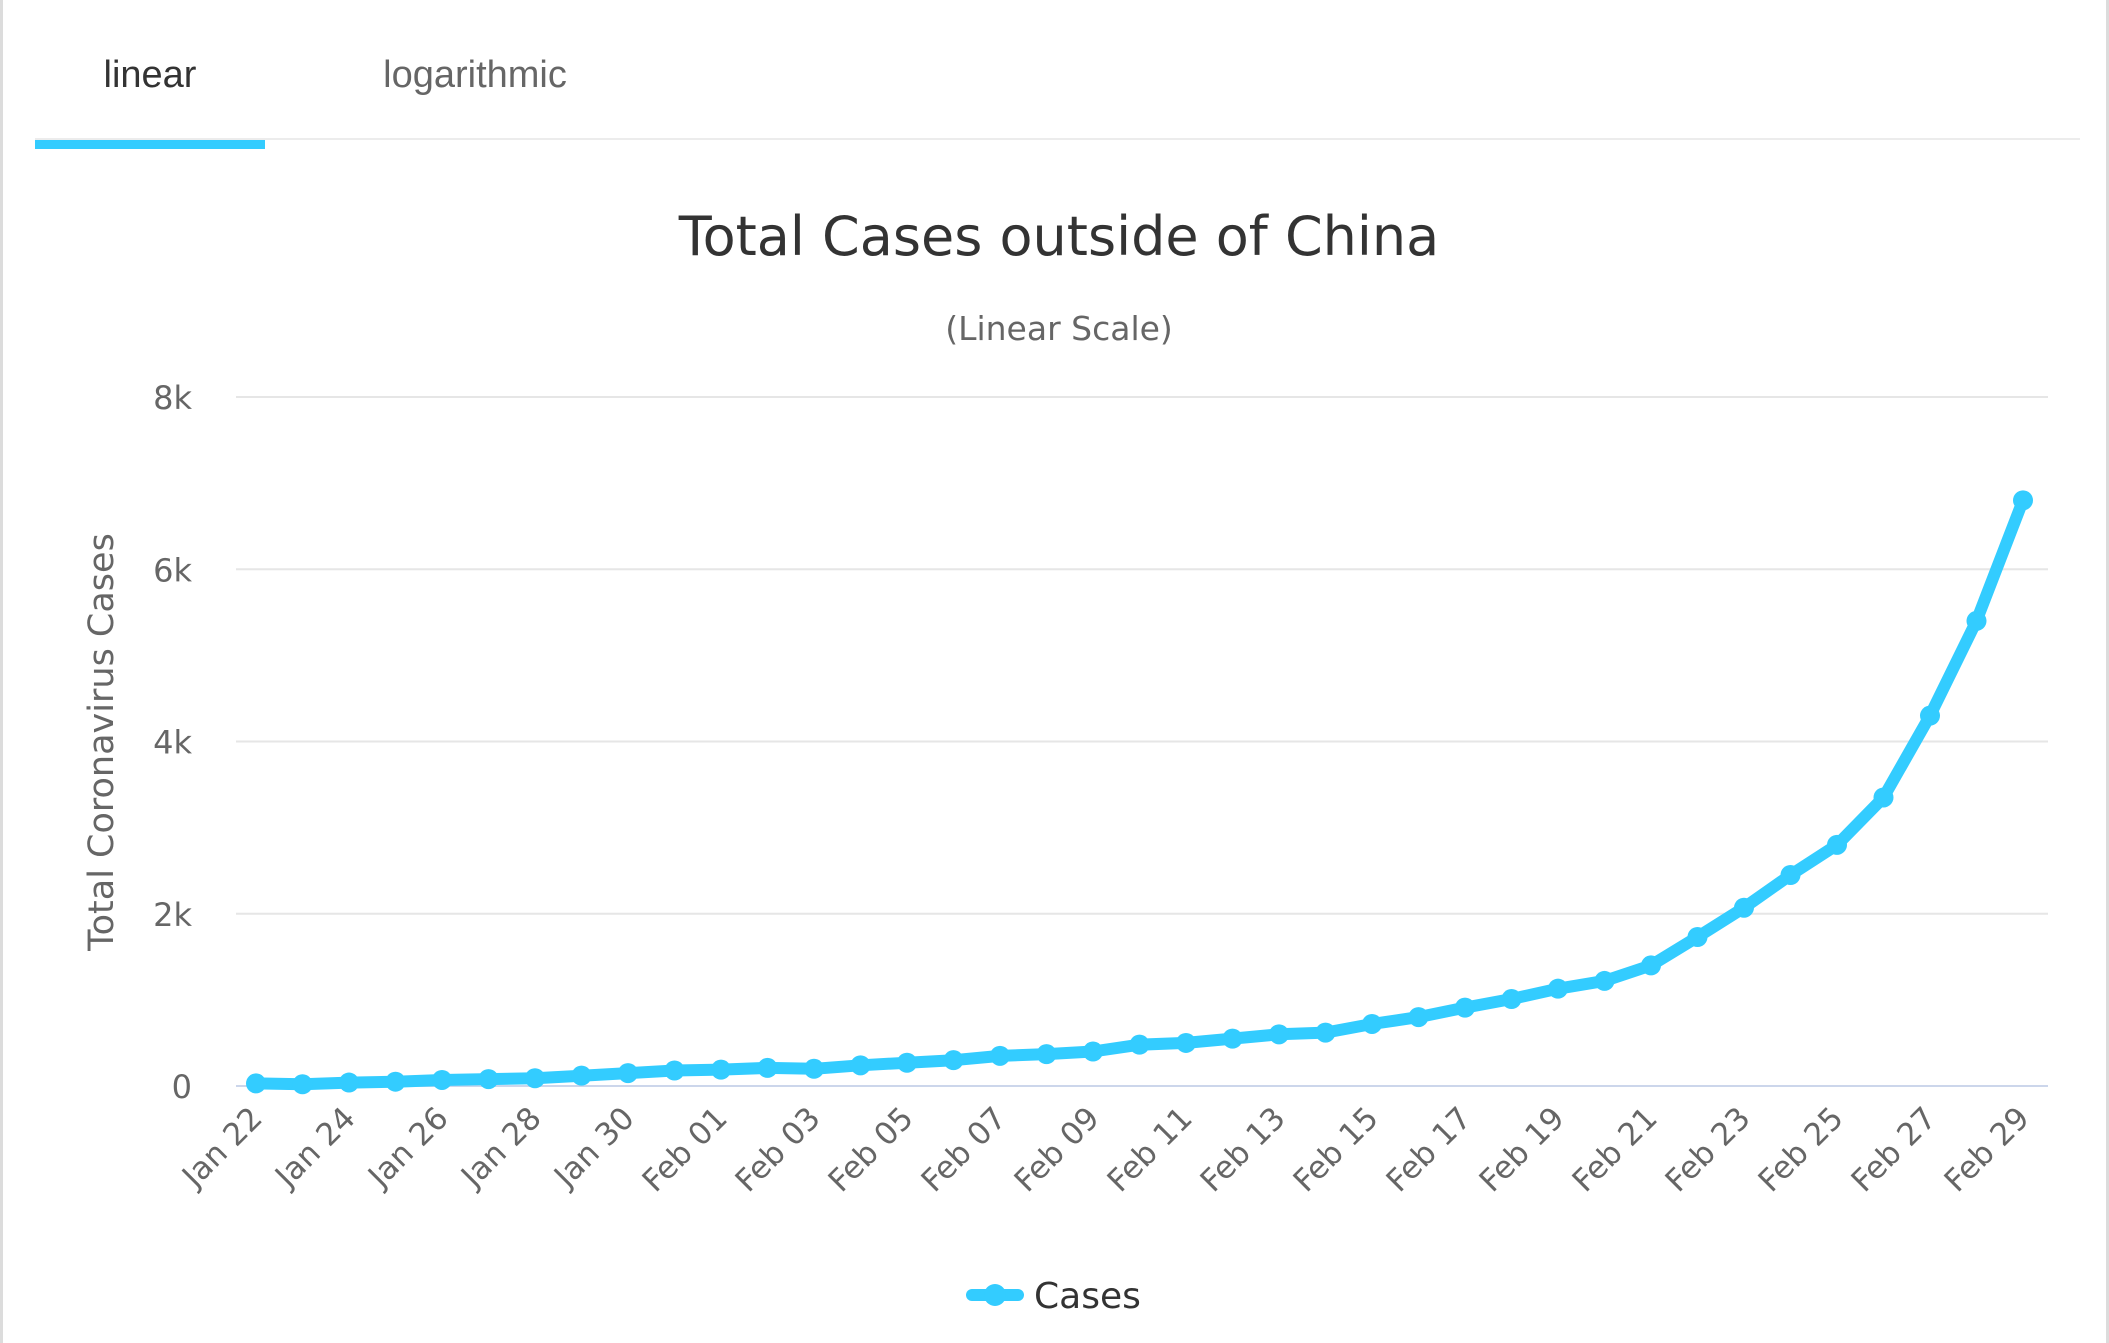 The image size is (2109, 1343). What do you see at coordinates (1057, 75) in the screenshot?
I see `scale-tabs: linear logarithmic` at bounding box center [1057, 75].